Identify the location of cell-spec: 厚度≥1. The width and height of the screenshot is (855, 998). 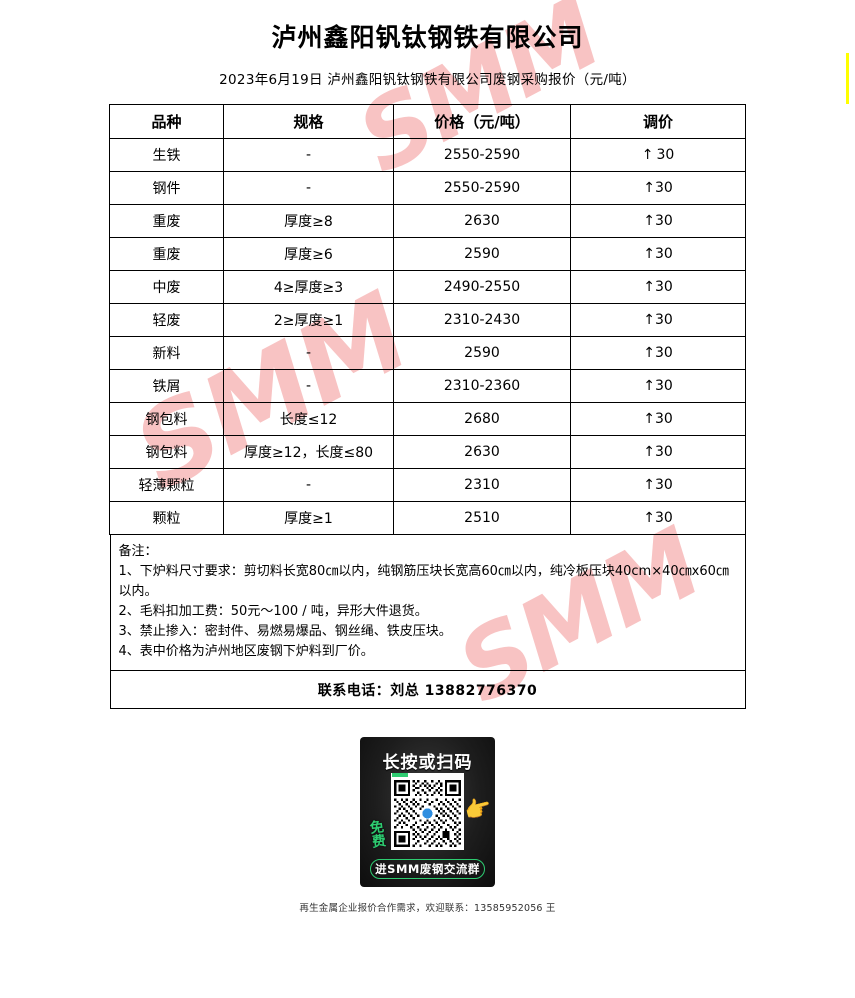
(308, 518).